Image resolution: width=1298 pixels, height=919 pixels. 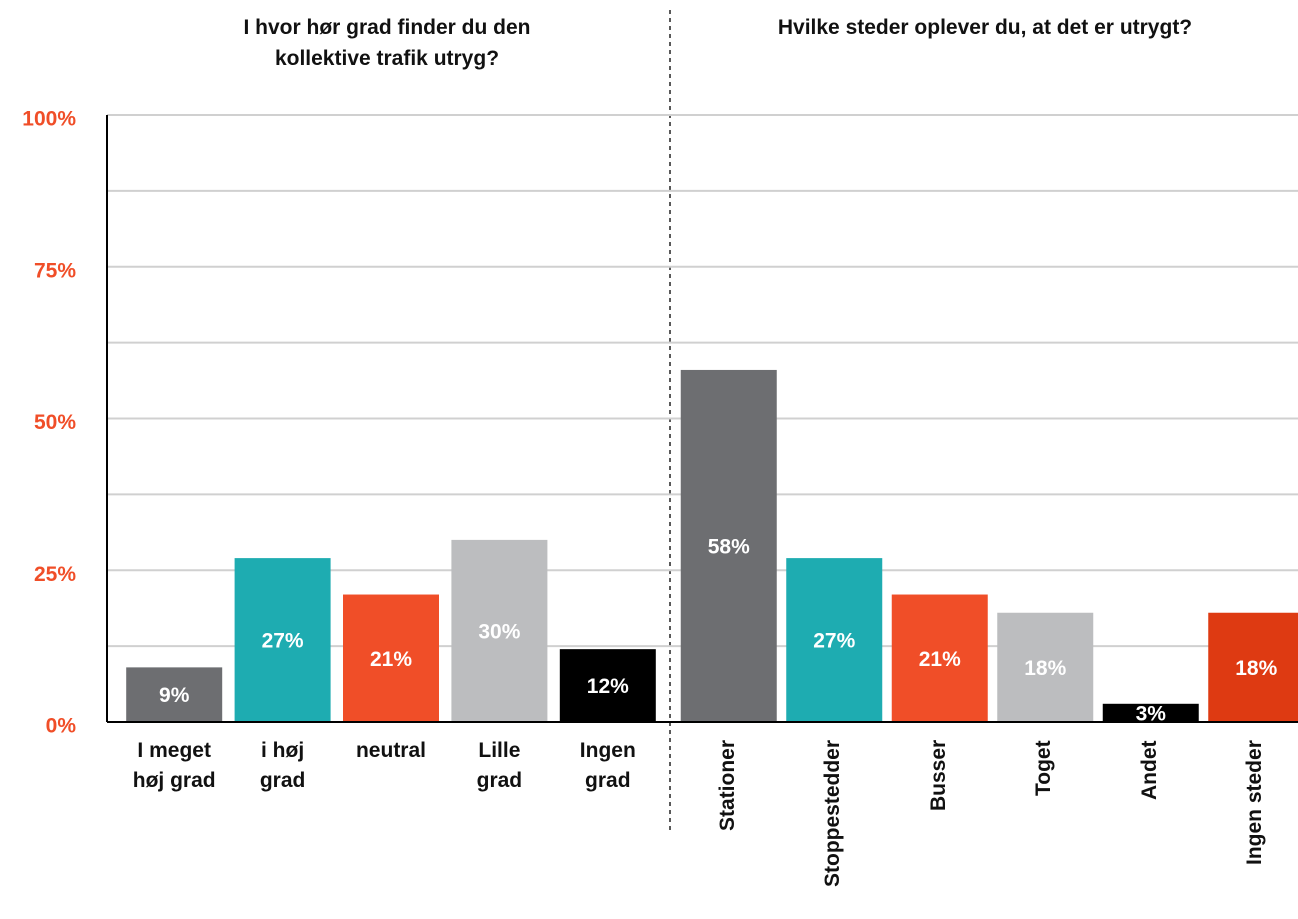 I want to click on value-label: 58%, so click(x=729, y=547).